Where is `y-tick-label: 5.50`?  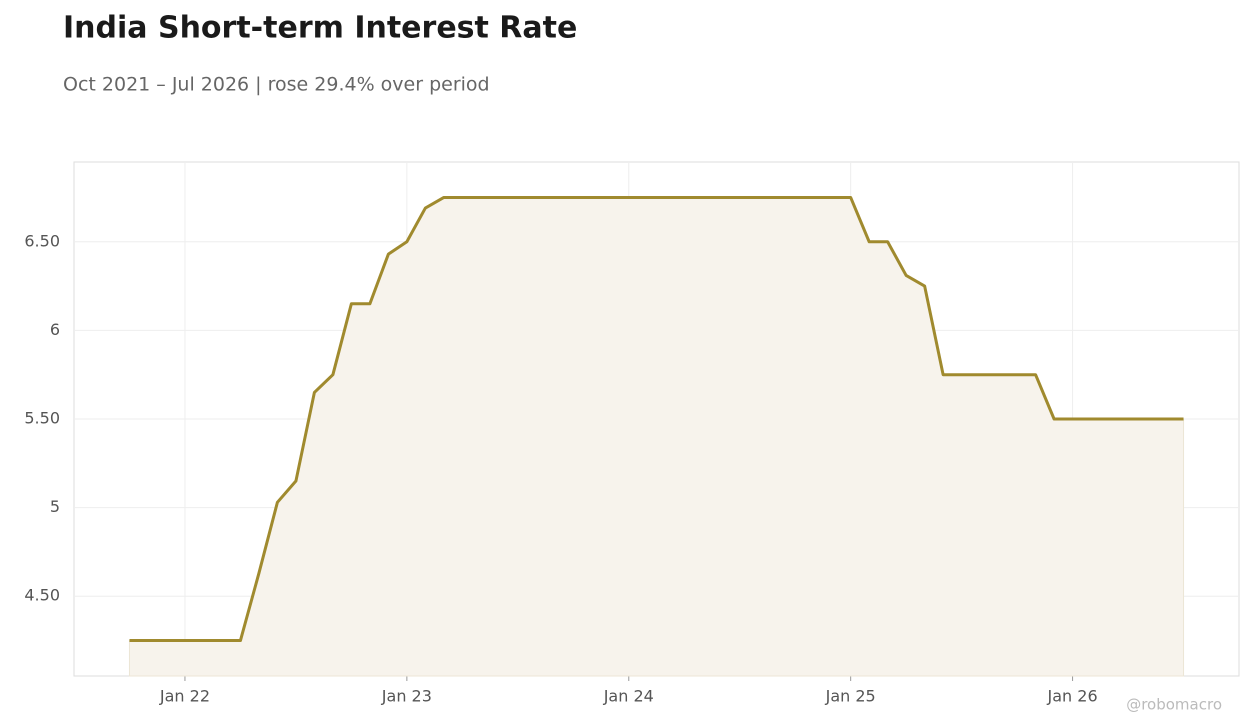 y-tick-label: 5.50 is located at coordinates (42, 418).